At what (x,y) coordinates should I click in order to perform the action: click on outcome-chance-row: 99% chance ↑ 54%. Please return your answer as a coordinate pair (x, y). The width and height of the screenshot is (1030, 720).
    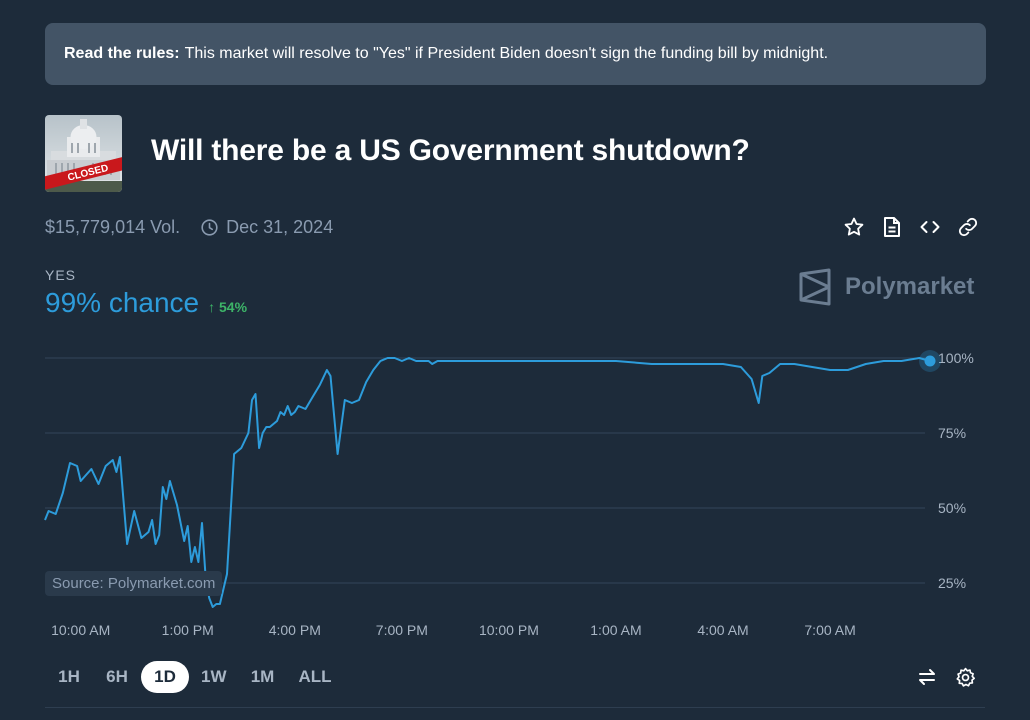
    Looking at the image, I should click on (146, 303).